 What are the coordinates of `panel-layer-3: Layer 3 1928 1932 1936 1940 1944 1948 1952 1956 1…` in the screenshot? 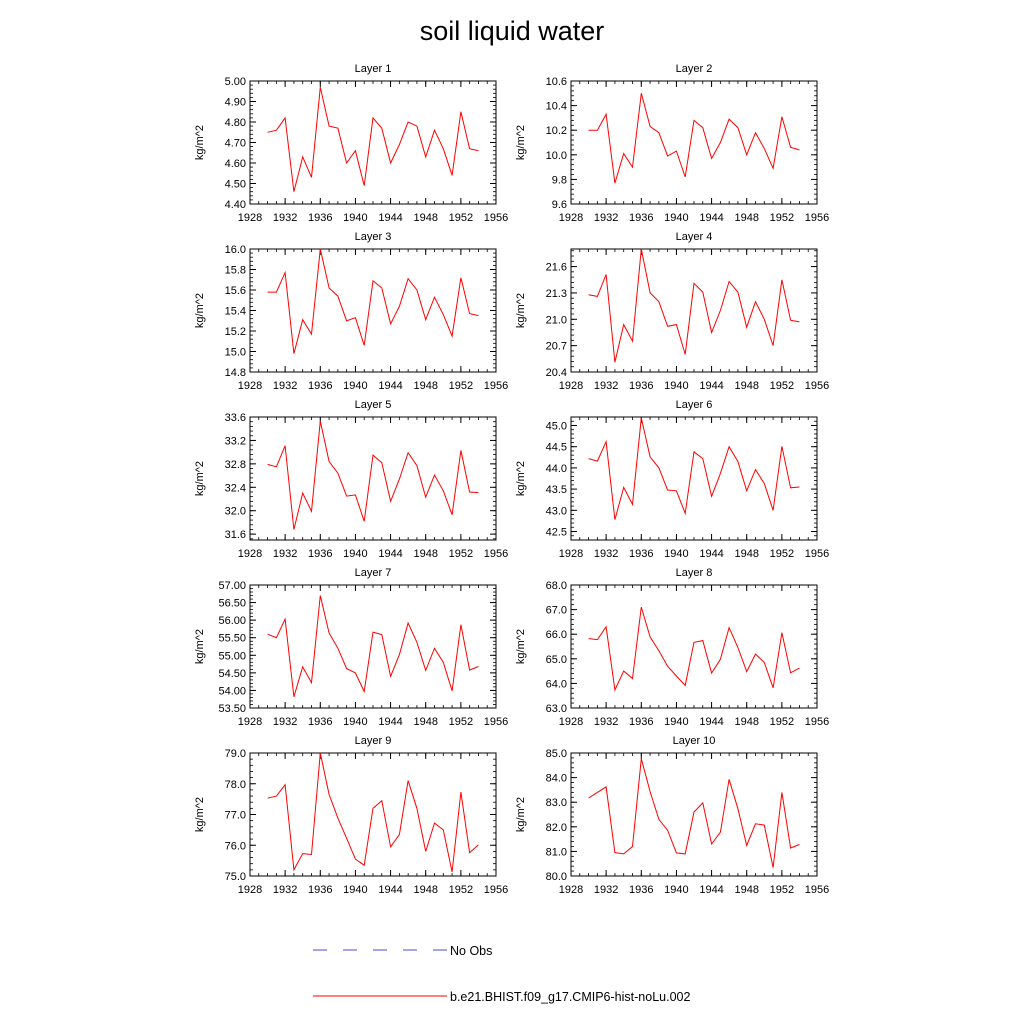 It's located at (351, 311).